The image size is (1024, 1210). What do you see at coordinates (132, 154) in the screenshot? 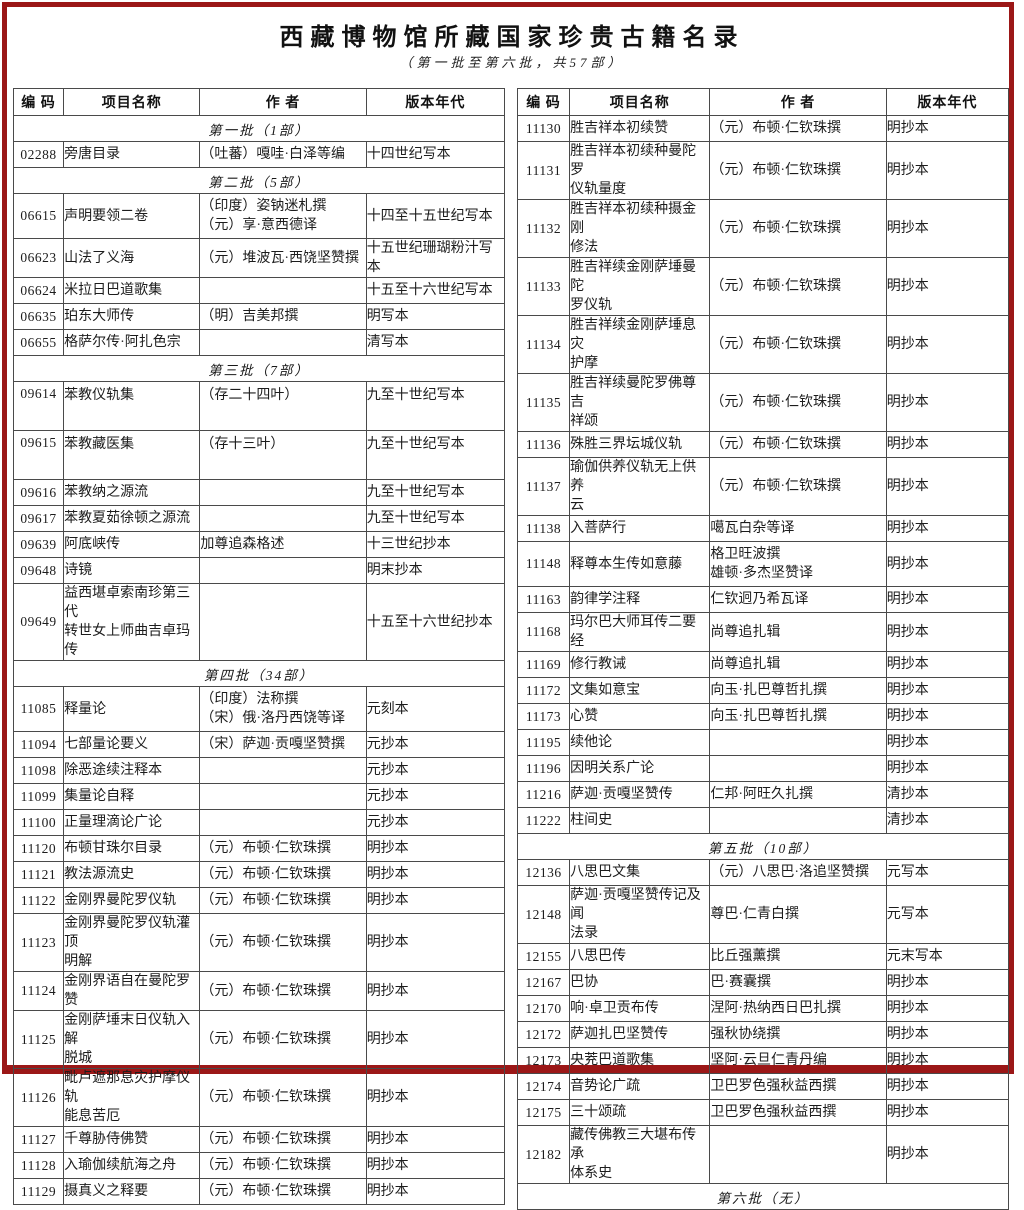
I see `title-cell: 旁唐目录` at bounding box center [132, 154].